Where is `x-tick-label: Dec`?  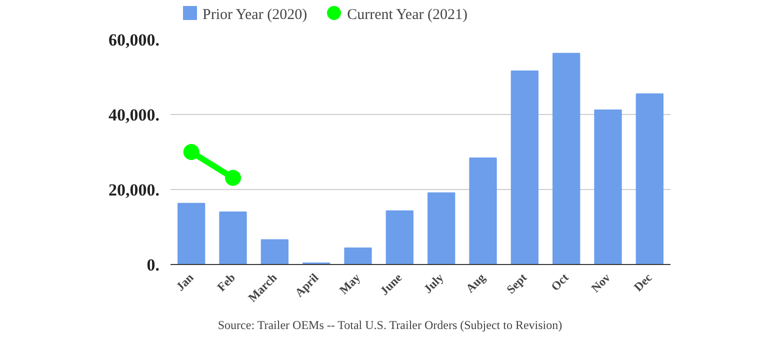 x-tick-label: Dec is located at coordinates (643, 282).